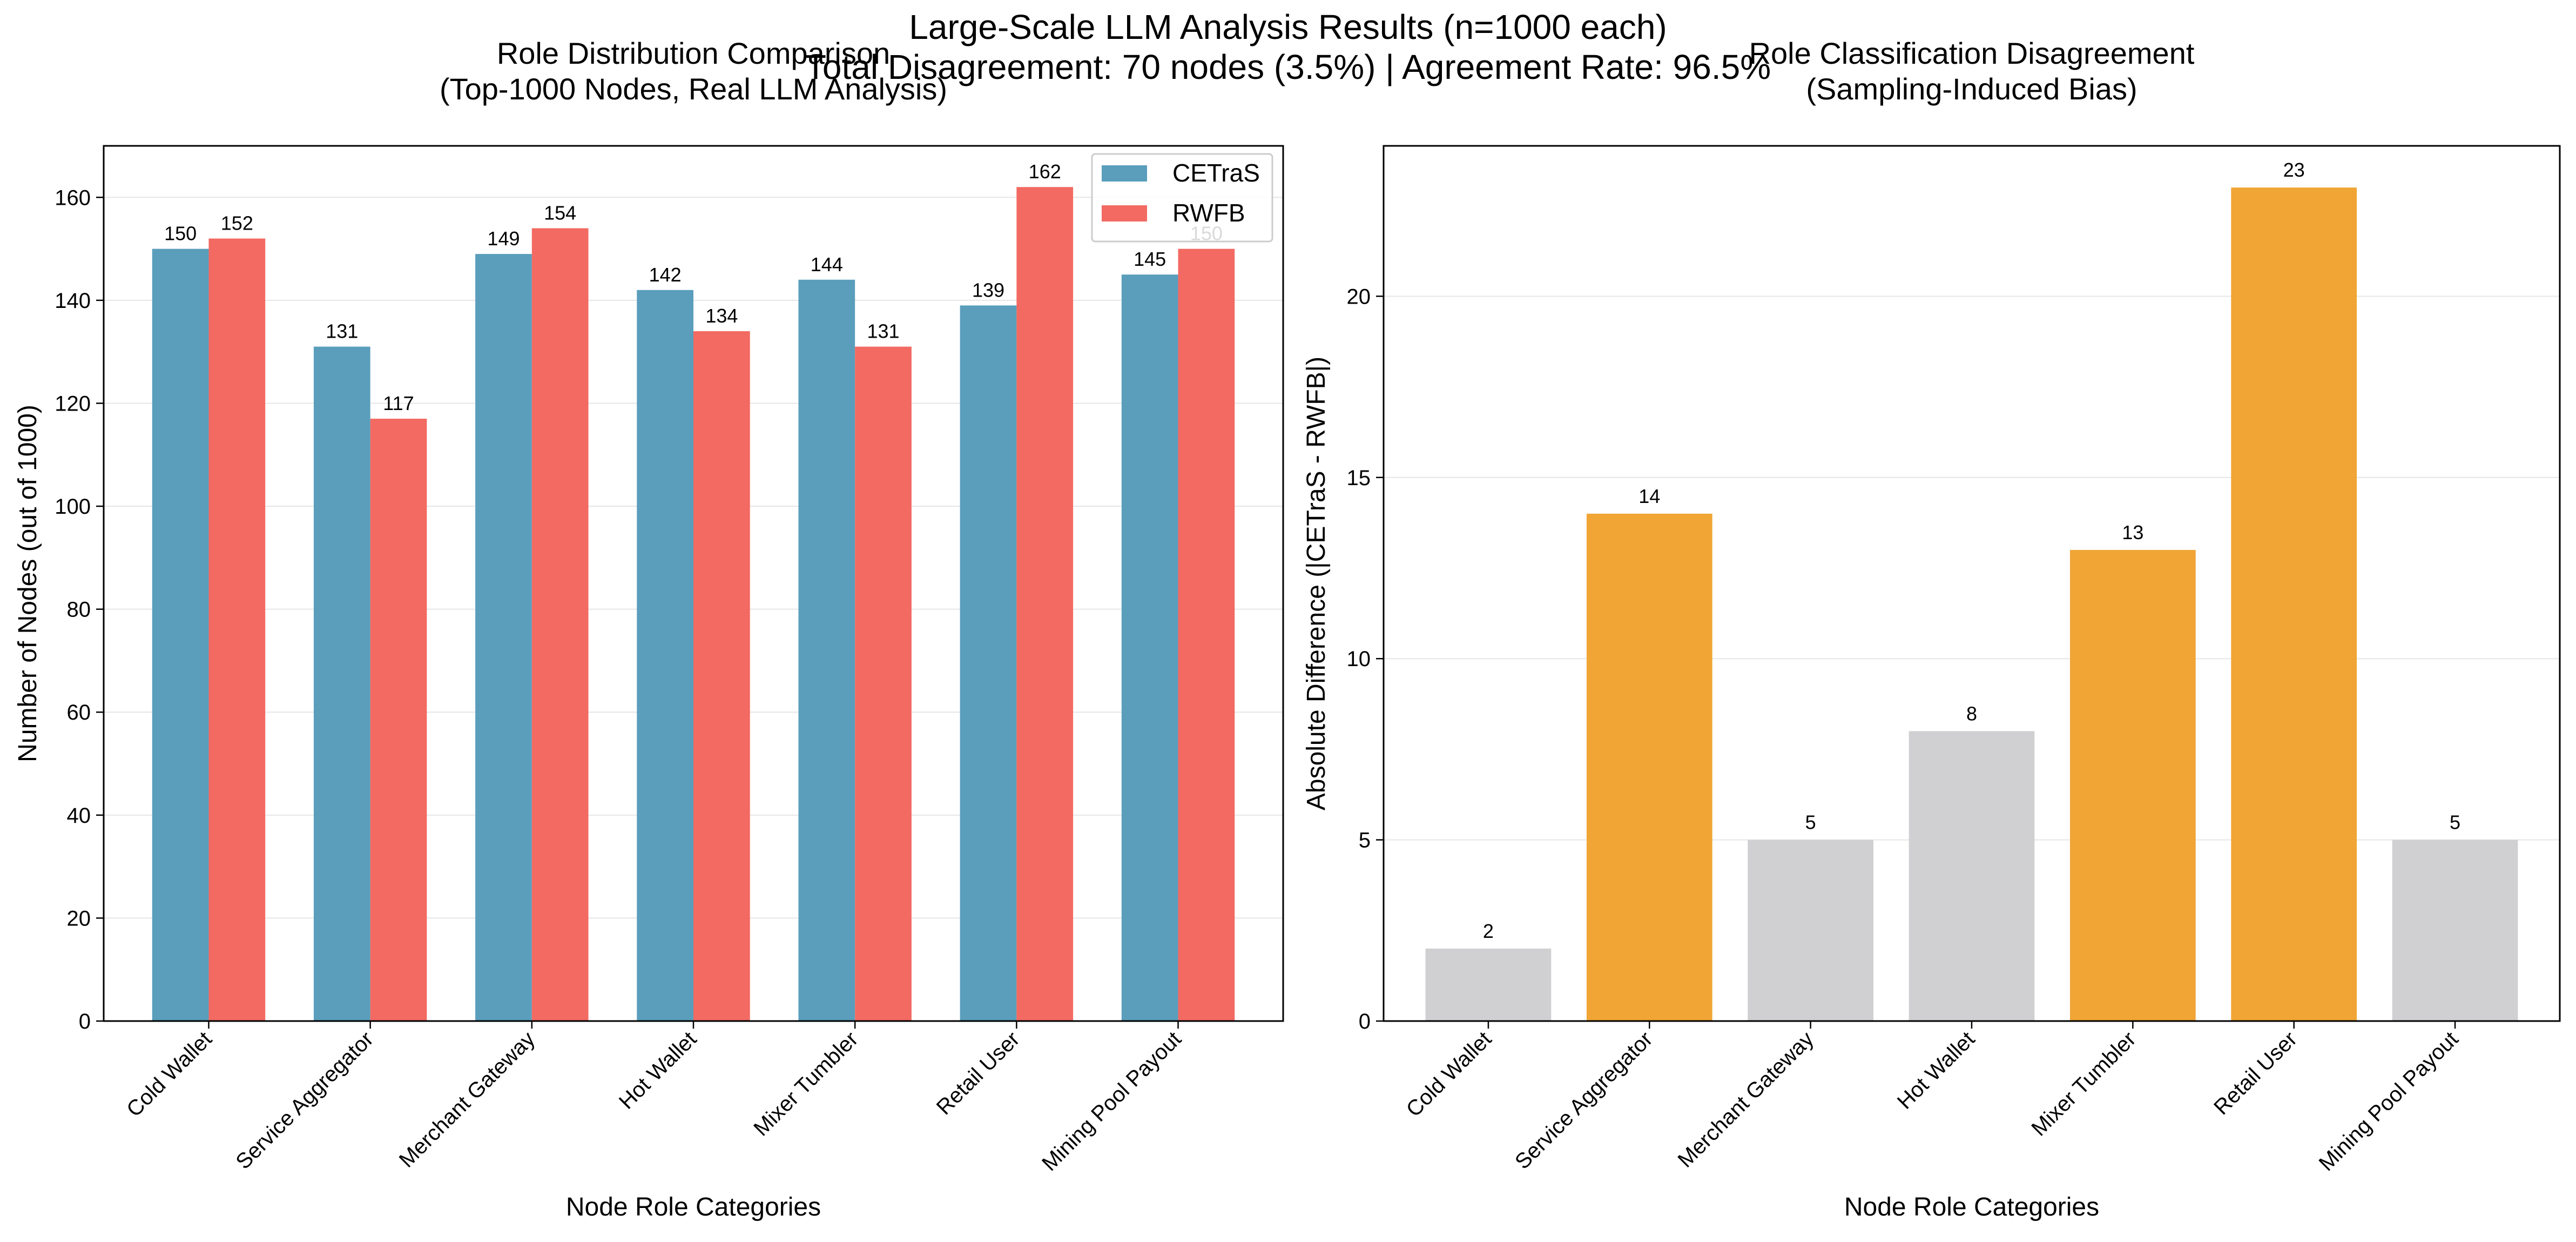 Image resolution: width=2576 pixels, height=1242 pixels. What do you see at coordinates (1124, 213) in the screenshot?
I see `legend-swatch-rwfb` at bounding box center [1124, 213].